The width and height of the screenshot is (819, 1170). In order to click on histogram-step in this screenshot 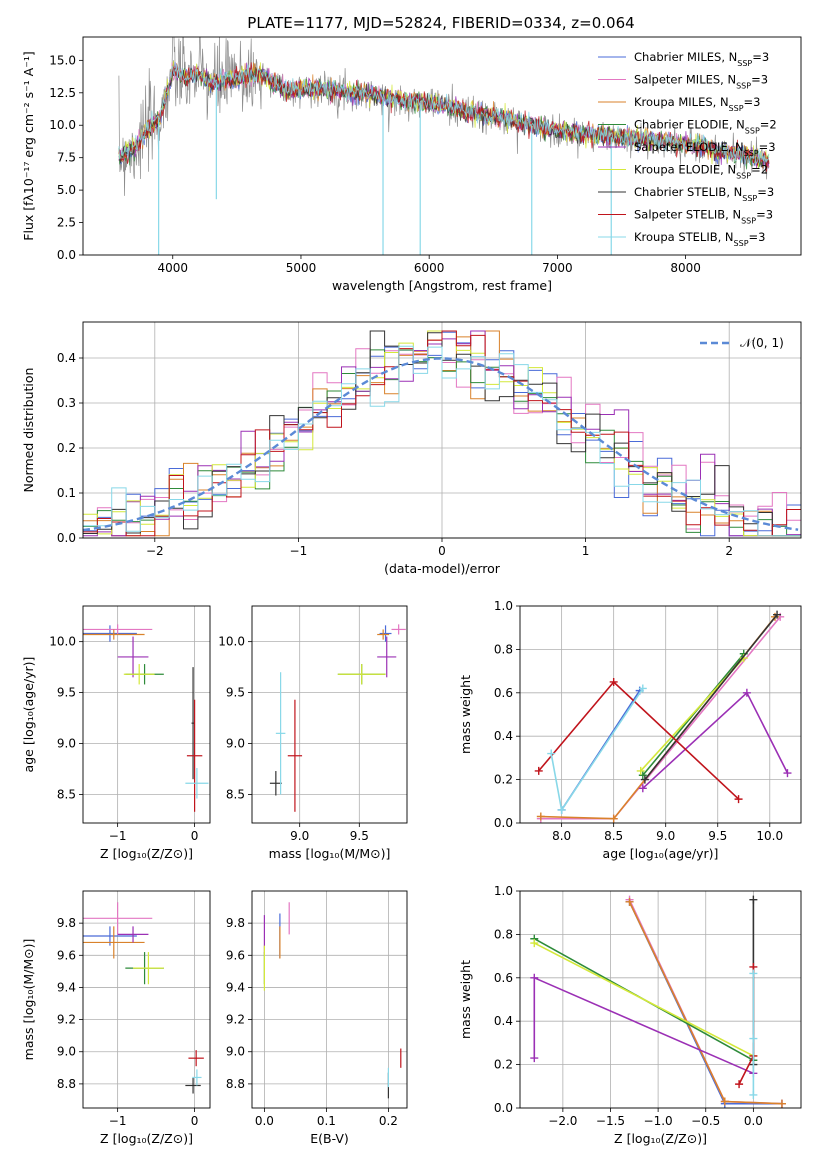, I will do `click(442, 441)`.